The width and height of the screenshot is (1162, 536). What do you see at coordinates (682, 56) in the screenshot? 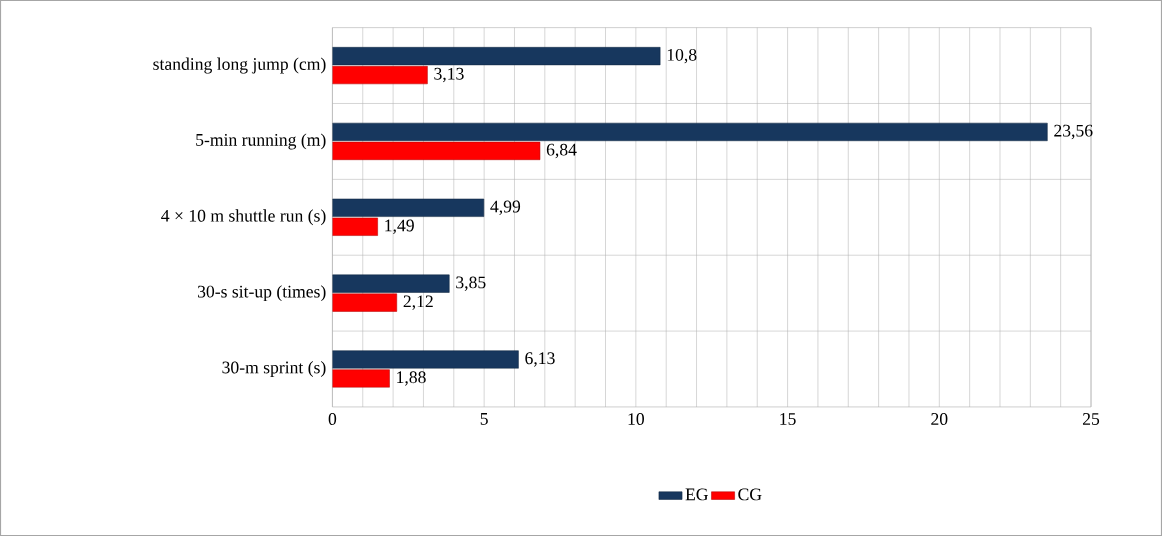
I see `data-label: 10,8` at bounding box center [682, 56].